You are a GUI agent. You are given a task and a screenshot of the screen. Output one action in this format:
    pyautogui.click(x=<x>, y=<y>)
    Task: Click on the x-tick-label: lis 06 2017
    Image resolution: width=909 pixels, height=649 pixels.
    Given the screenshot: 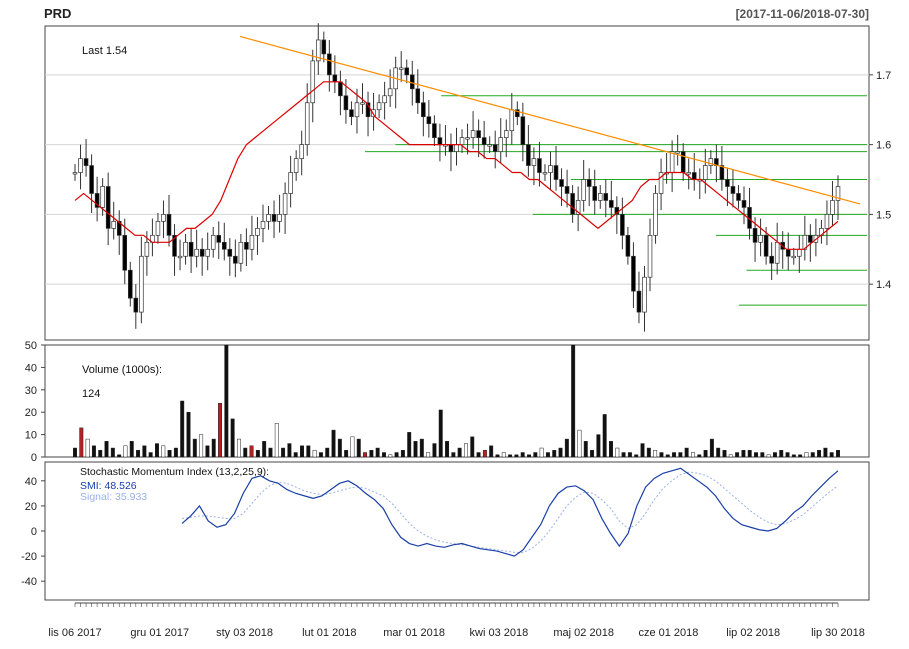 What is the action you would take?
    pyautogui.click(x=74, y=633)
    